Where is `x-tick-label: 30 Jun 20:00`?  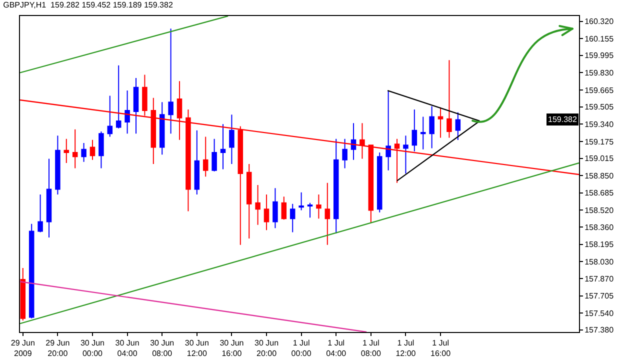
x-tick-label: 30 Jun 20:00 is located at coordinates (266, 348).